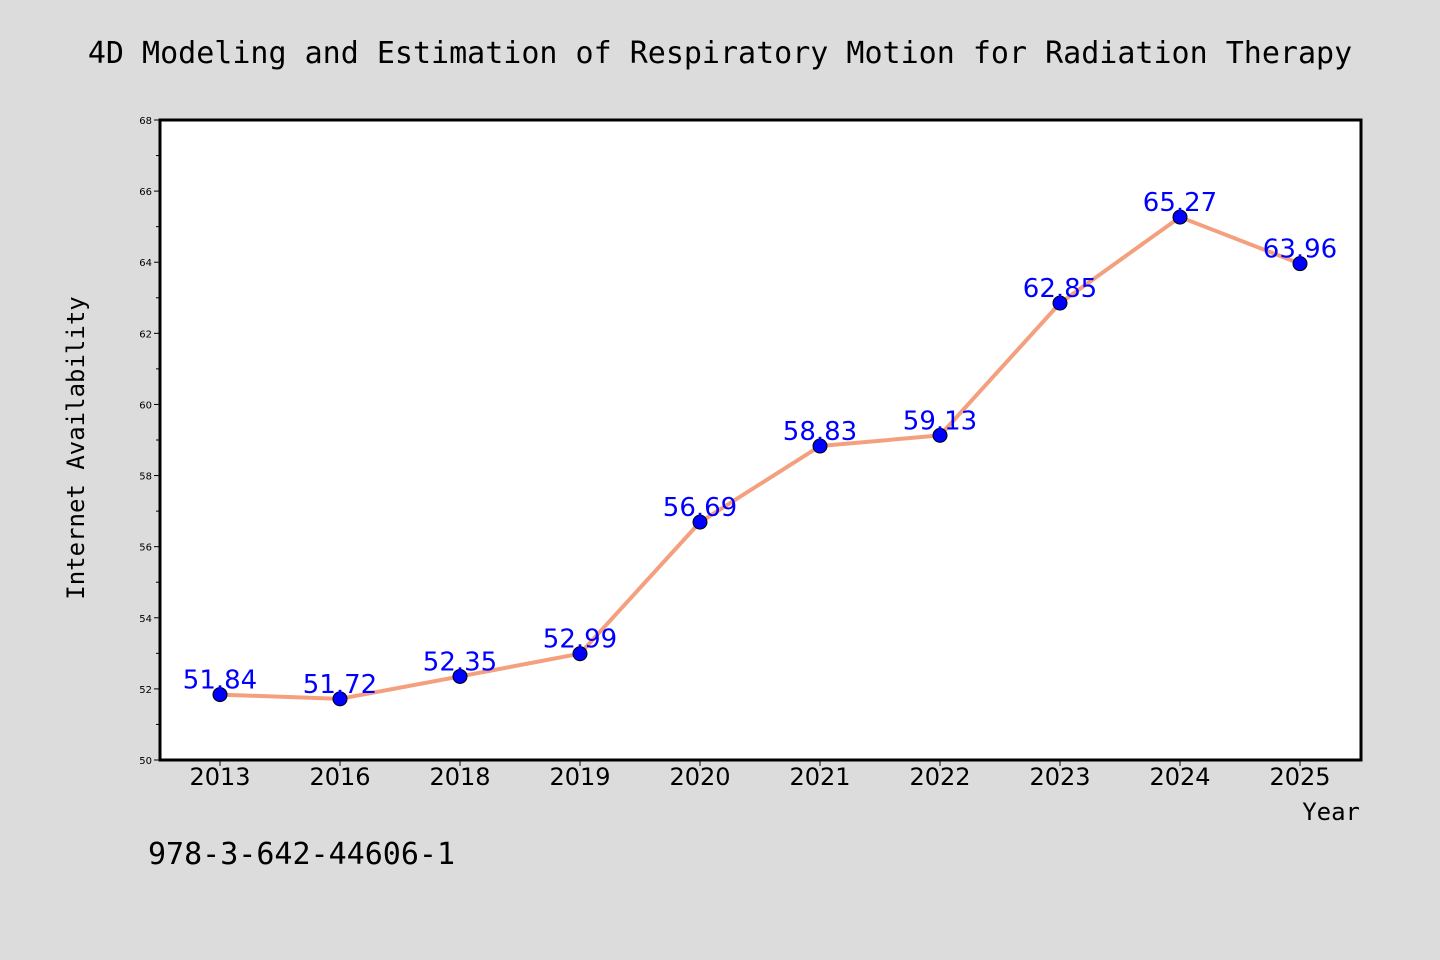 The width and height of the screenshot is (1440, 960). Describe the element at coordinates (339, 777) in the screenshot. I see `x-tick-label: 2016` at that location.